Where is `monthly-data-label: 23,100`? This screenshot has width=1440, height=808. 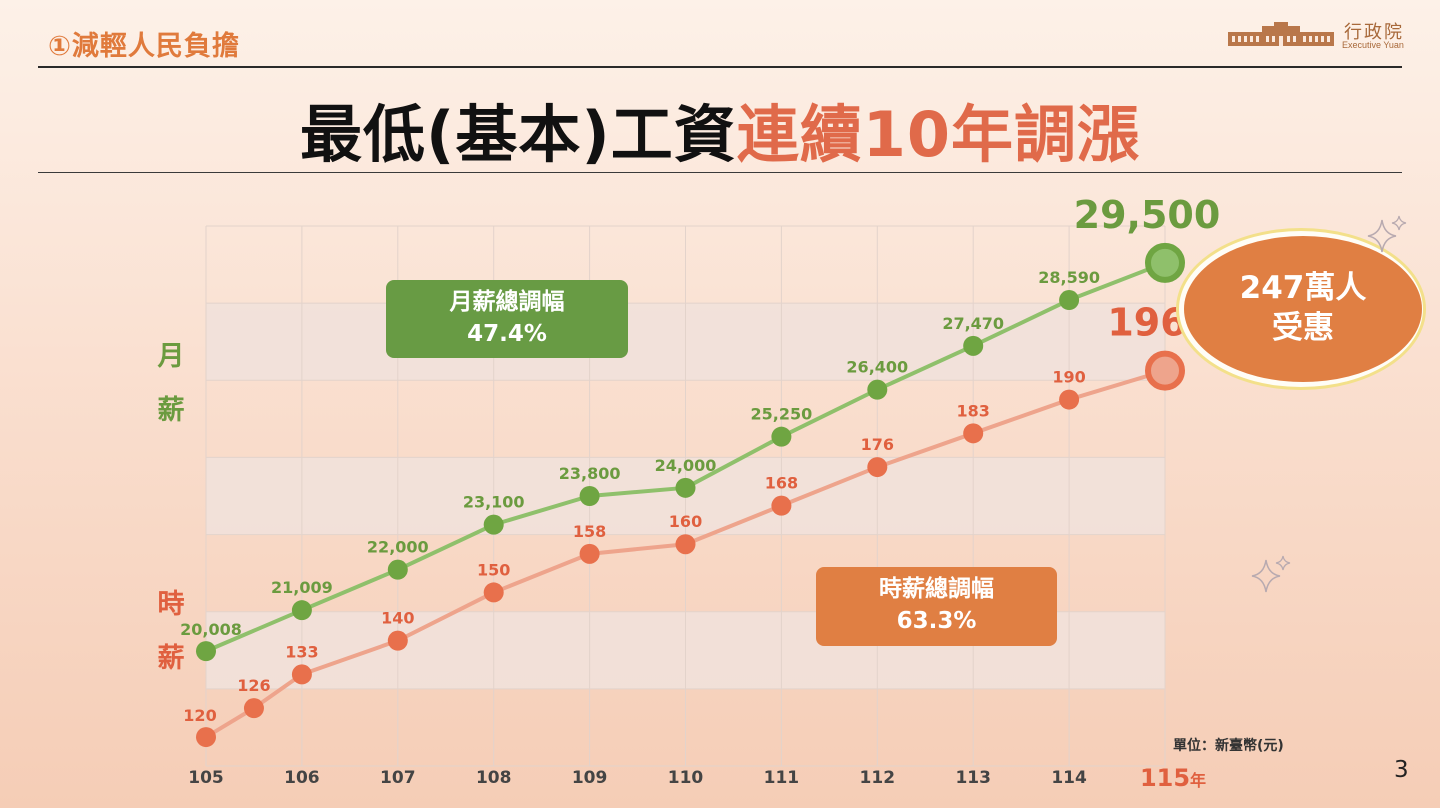
monthly-data-label: 23,100 is located at coordinates (494, 502).